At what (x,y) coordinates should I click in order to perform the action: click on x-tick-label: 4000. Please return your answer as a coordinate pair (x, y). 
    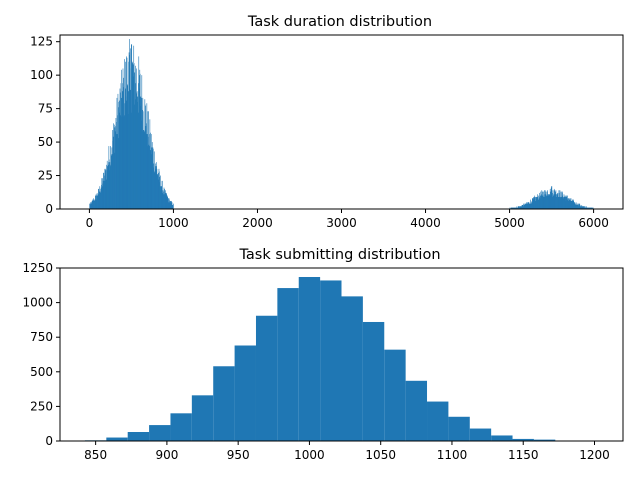
    Looking at the image, I should click on (425, 223).